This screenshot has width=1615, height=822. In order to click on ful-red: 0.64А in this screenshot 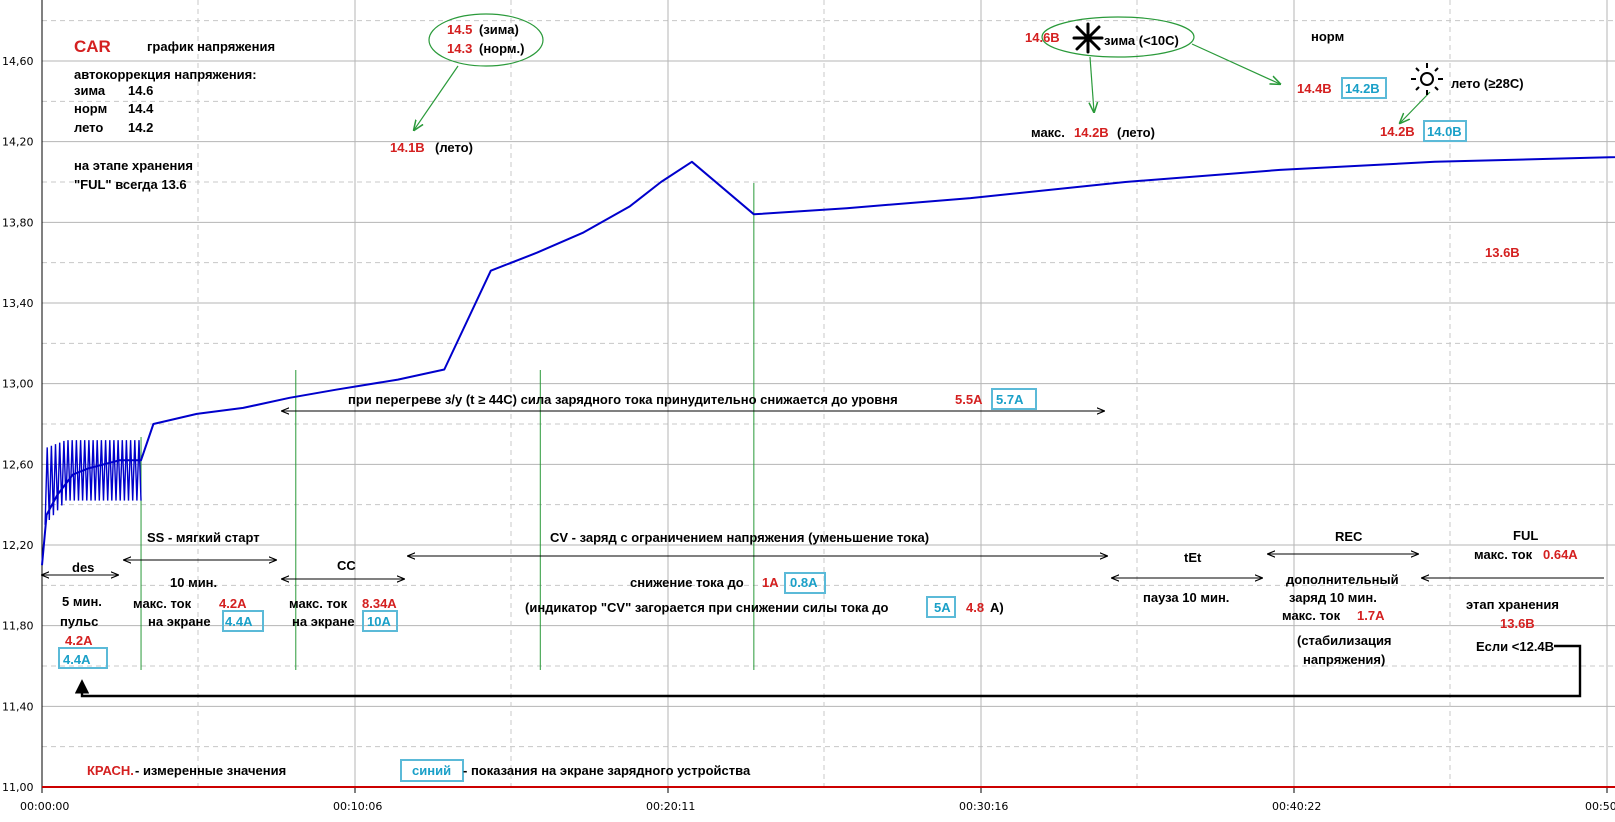, I will do `click(1560, 554)`.